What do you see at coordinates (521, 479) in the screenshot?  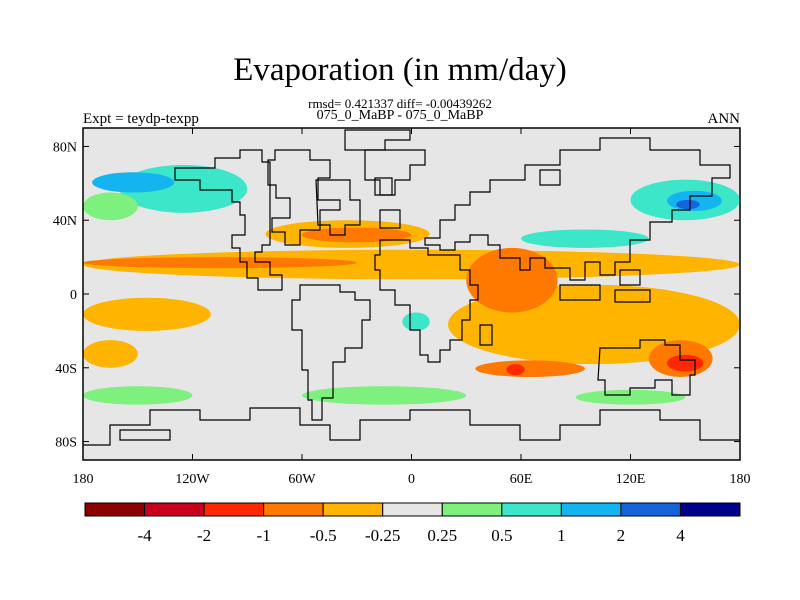 I see `x-tick-label-4: 60E` at bounding box center [521, 479].